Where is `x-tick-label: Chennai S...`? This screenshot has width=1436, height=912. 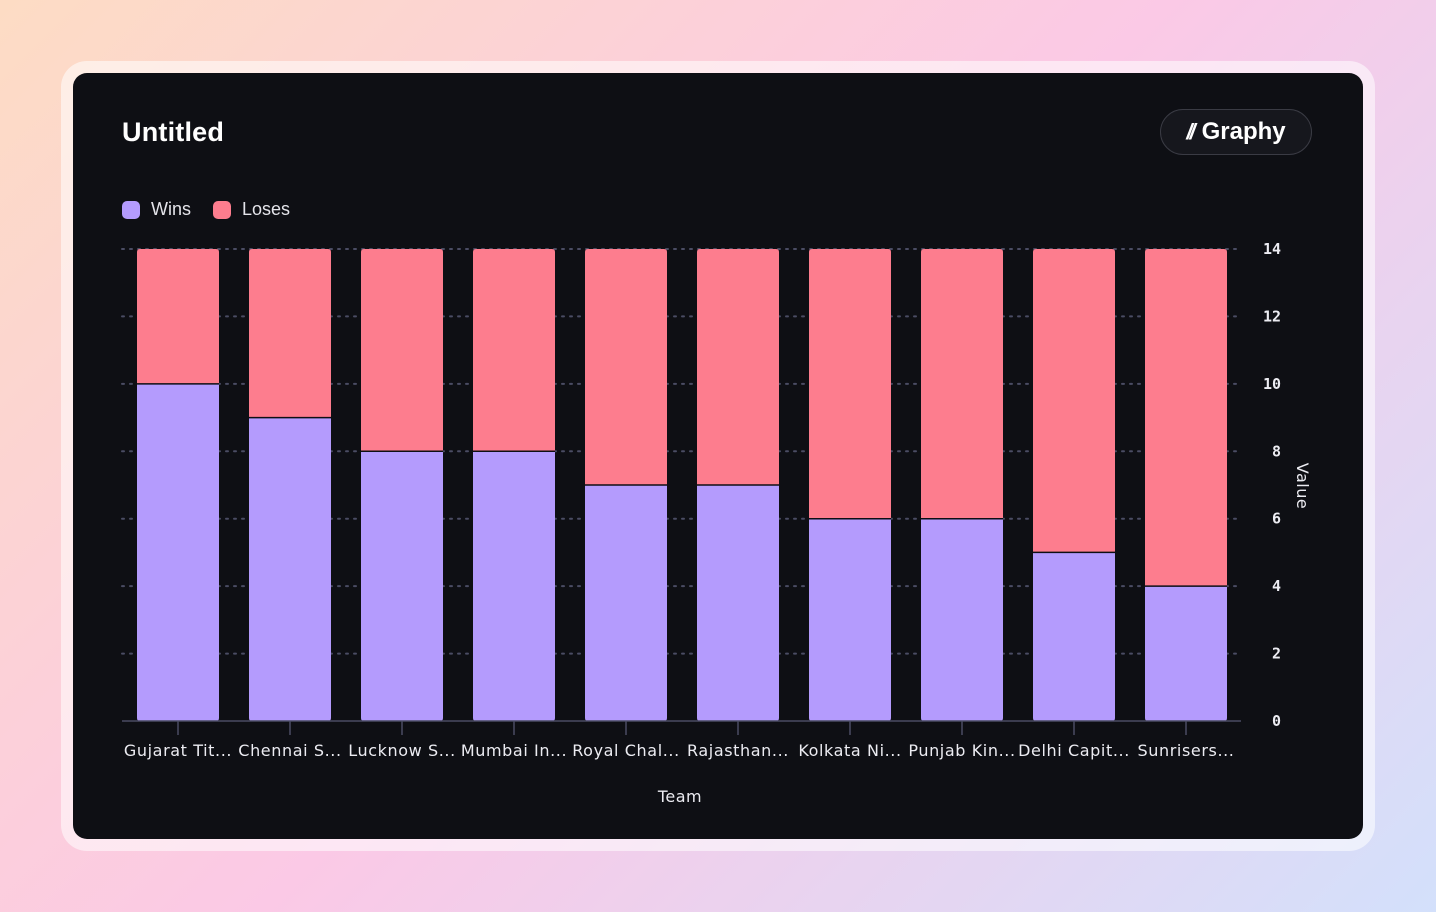
x-tick-label: Chennai S... is located at coordinates (289, 750).